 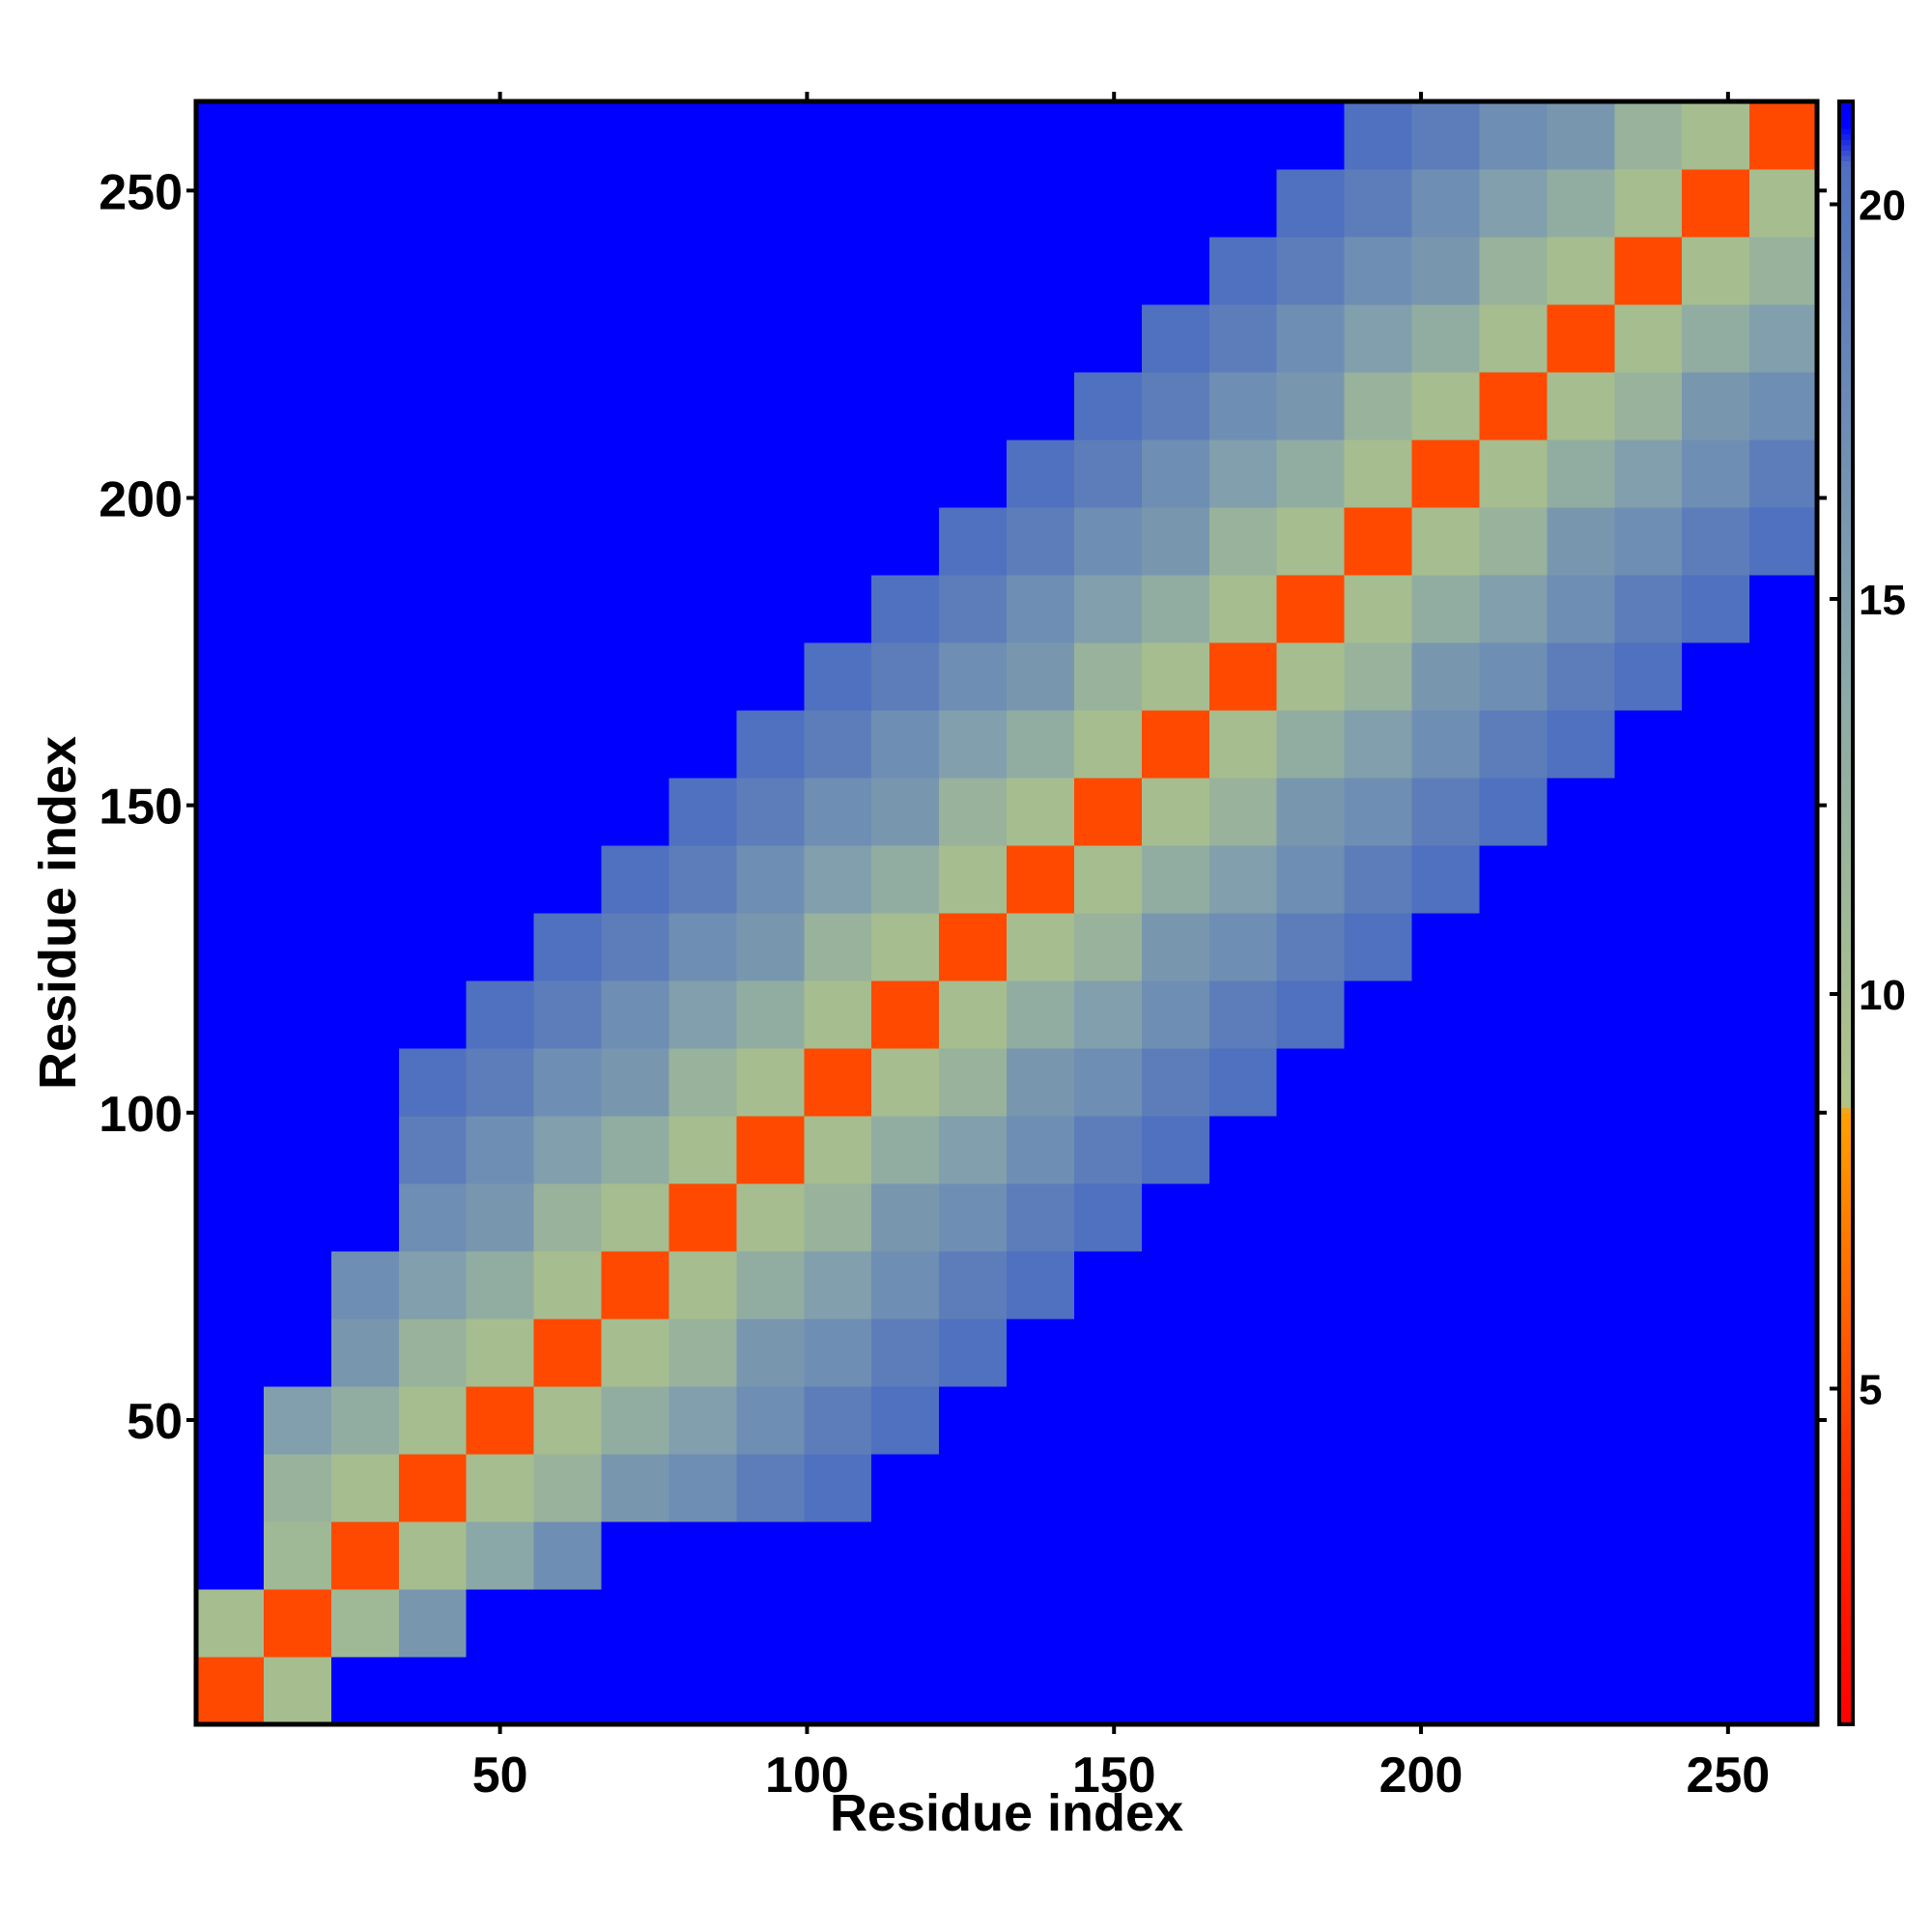 What do you see at coordinates (1421, 1775) in the screenshot?
I see `x-tick-label: 200` at bounding box center [1421, 1775].